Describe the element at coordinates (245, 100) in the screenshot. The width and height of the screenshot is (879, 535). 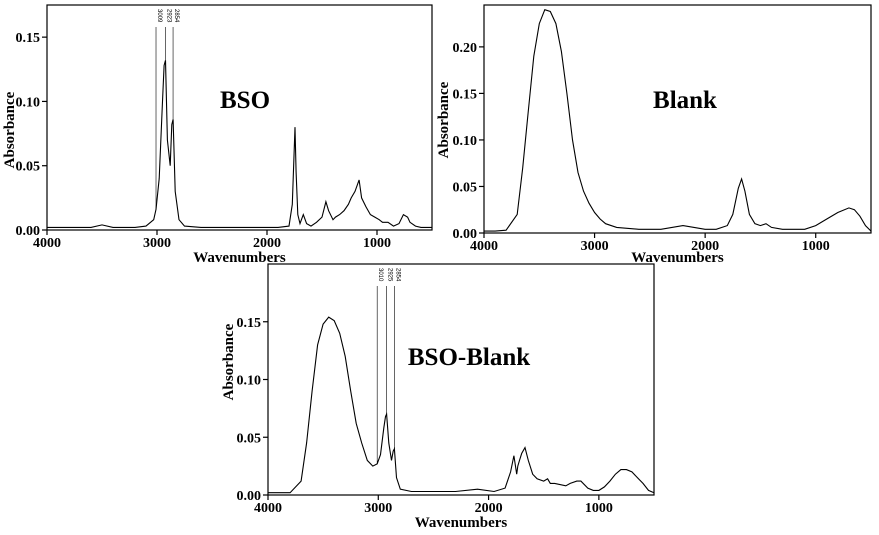
I see `panel-title: BSO` at that location.